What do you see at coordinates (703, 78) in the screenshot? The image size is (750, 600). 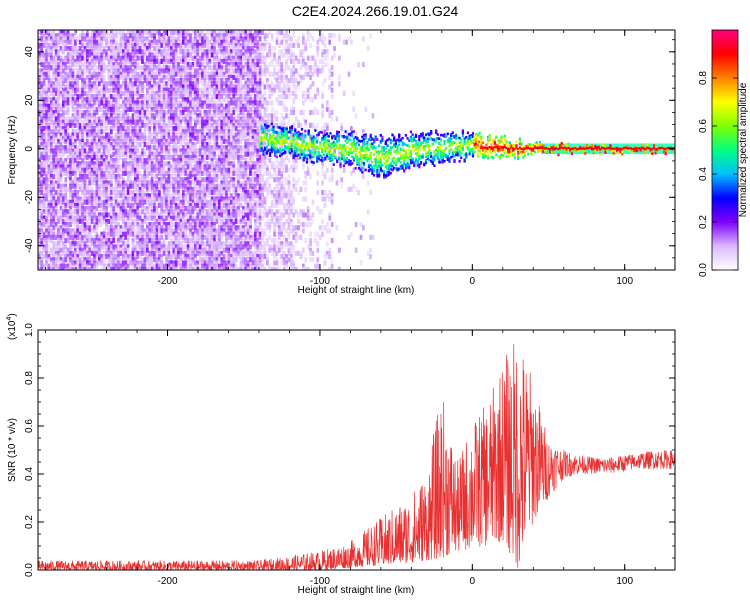 I see `colorbar-tick-label: 0.8` at bounding box center [703, 78].